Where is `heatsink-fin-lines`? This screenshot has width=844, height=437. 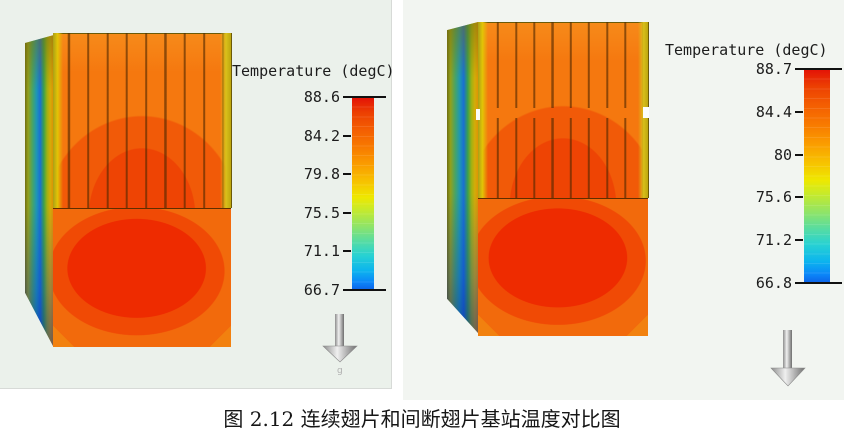
heatsink-fin-lines is located at coordinates (142, 121).